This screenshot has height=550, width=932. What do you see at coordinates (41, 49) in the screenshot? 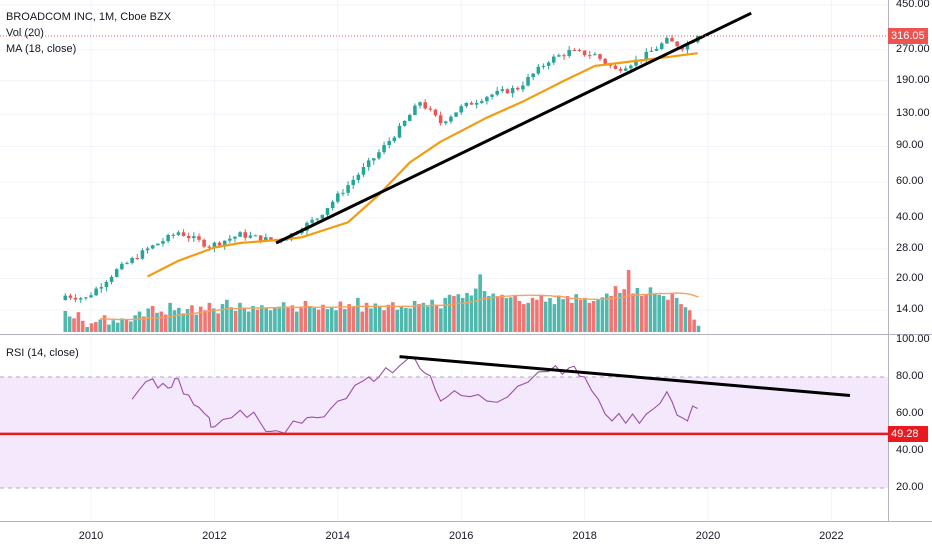
I see `ma-legend: MA (18, close)` at bounding box center [41, 49].